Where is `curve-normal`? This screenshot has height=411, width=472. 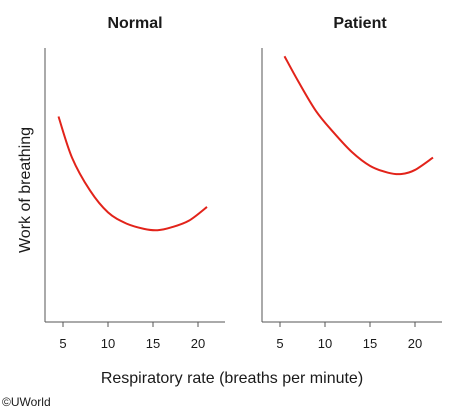
curve-normal is located at coordinates (132, 174).